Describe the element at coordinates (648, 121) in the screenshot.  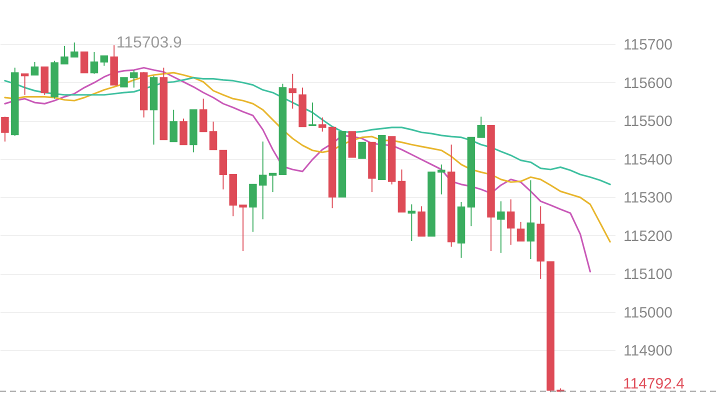
I see `y-tick-label: 115500` at that location.